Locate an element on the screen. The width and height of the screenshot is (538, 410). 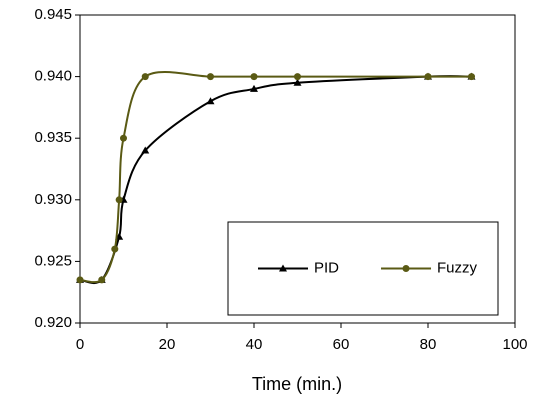
y-tick-label: 0.920 is located at coordinates (53, 322).